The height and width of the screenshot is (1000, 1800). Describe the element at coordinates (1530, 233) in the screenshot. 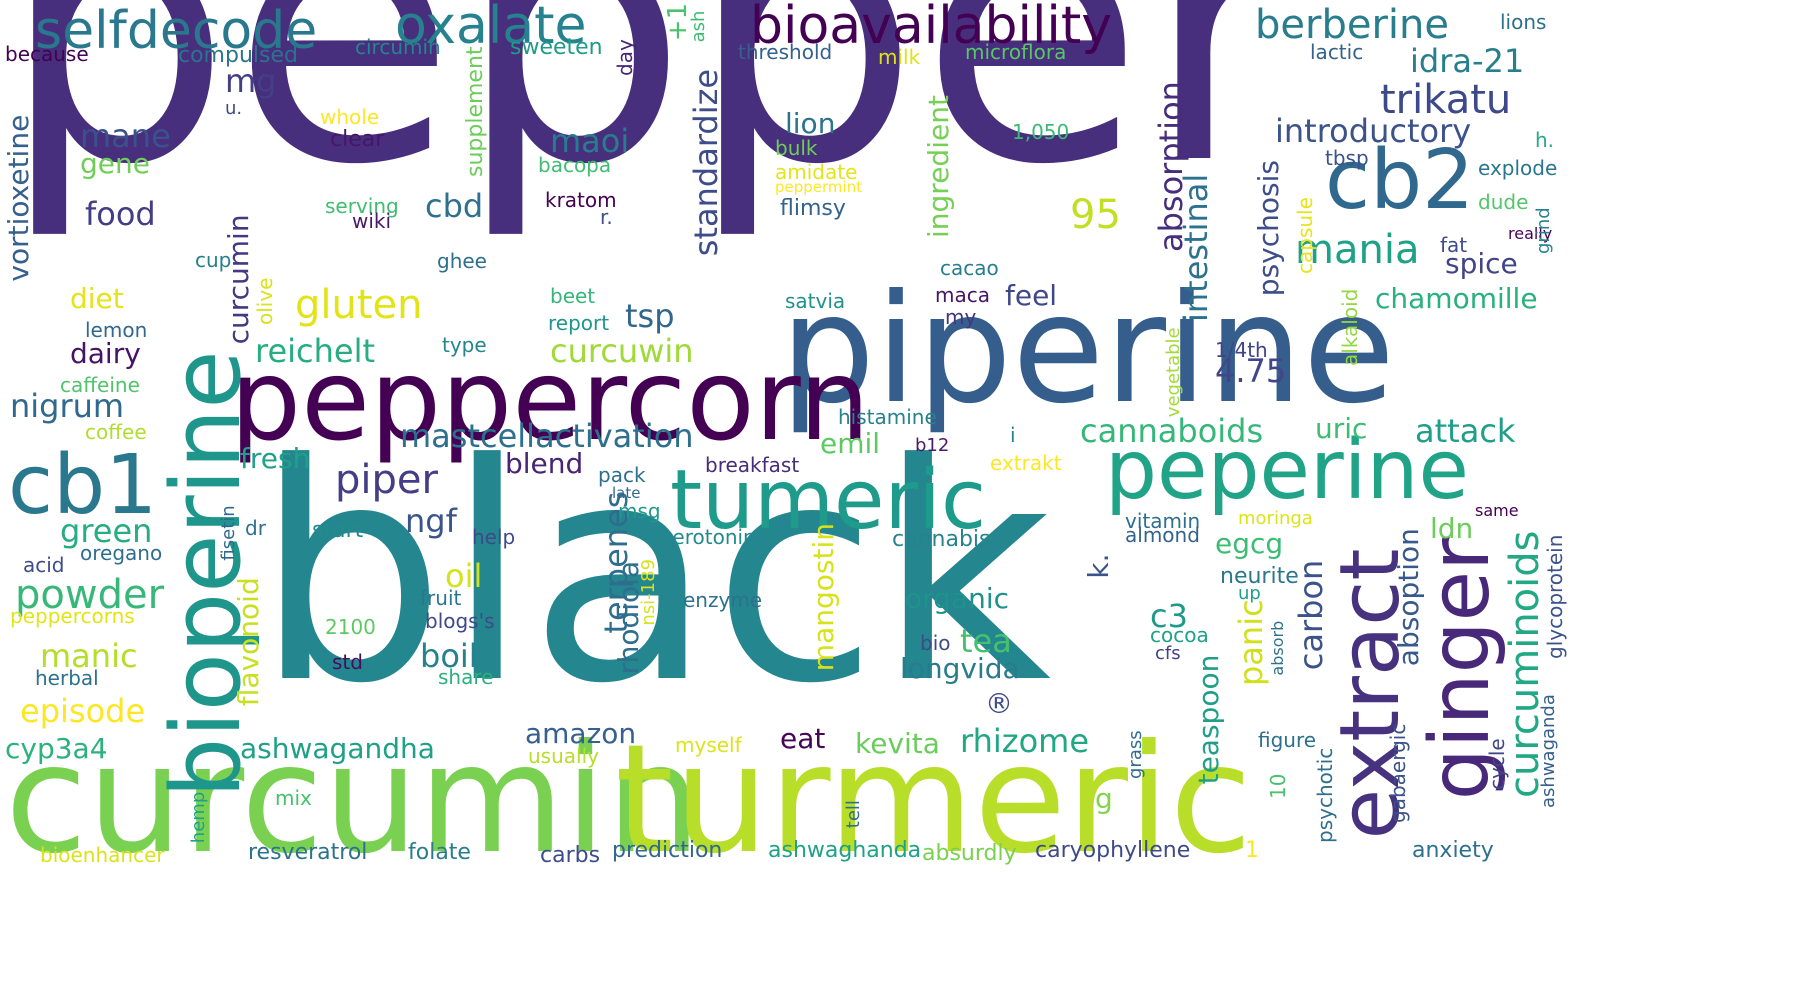

I see `word: really` at that location.